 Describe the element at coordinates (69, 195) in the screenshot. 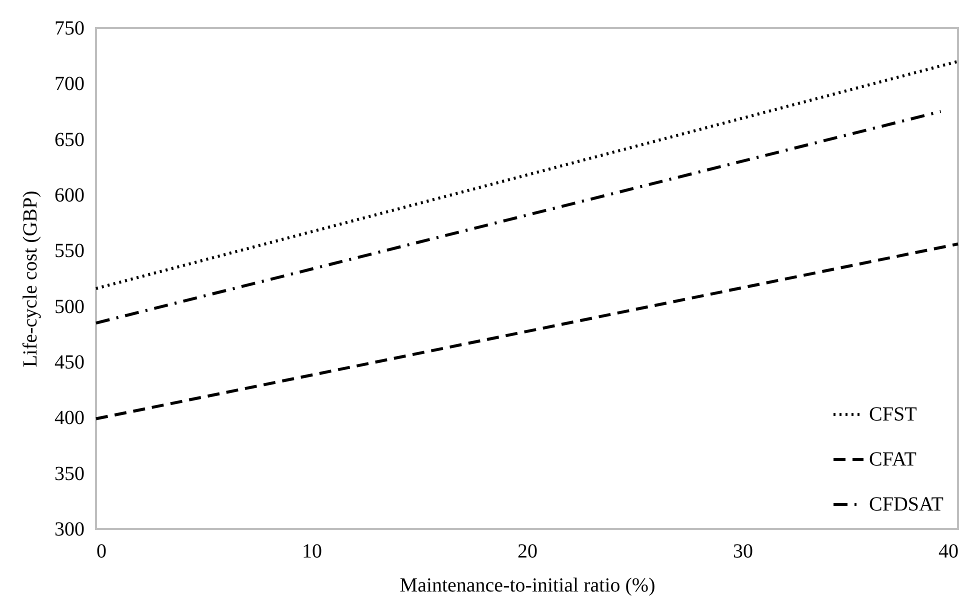

I see `y-tick-label: 600` at that location.